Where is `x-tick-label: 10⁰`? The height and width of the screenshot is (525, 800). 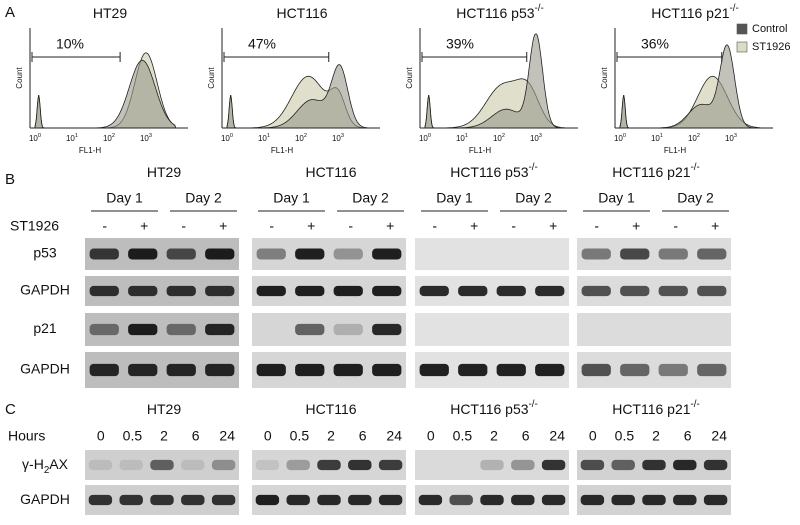 x-tick-label: 10⁰ is located at coordinates (35, 138).